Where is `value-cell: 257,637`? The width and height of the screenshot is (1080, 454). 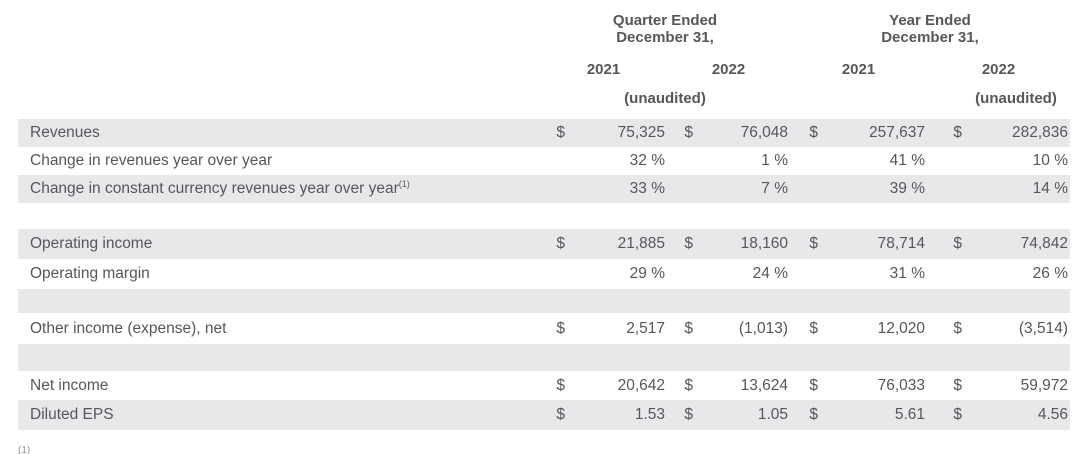
value-cell: 257,637 is located at coordinates (896, 132).